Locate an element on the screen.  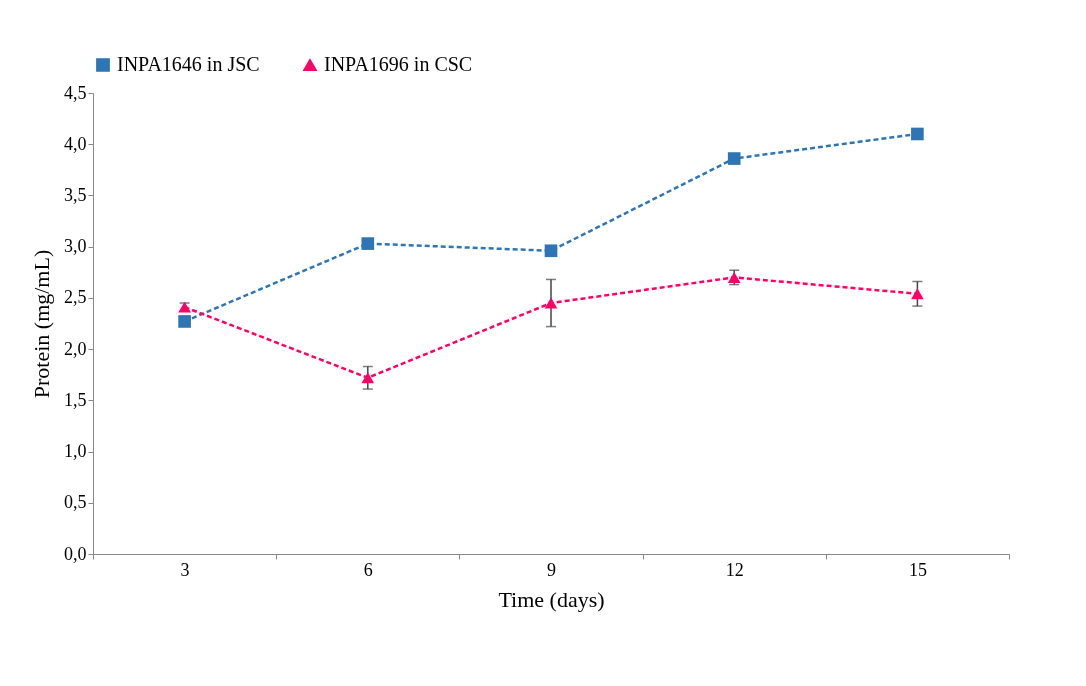
y-tick-label: 3,5 is located at coordinates (75, 194).